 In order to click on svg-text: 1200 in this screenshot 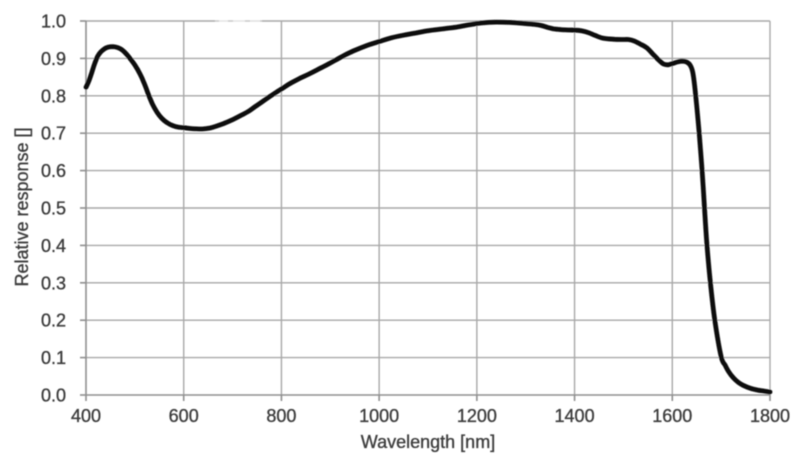, I will do `click(477, 416)`.